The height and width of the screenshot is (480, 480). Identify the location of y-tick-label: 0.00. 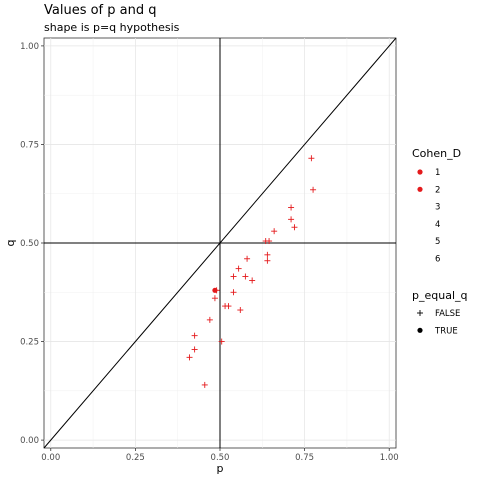
(29, 441).